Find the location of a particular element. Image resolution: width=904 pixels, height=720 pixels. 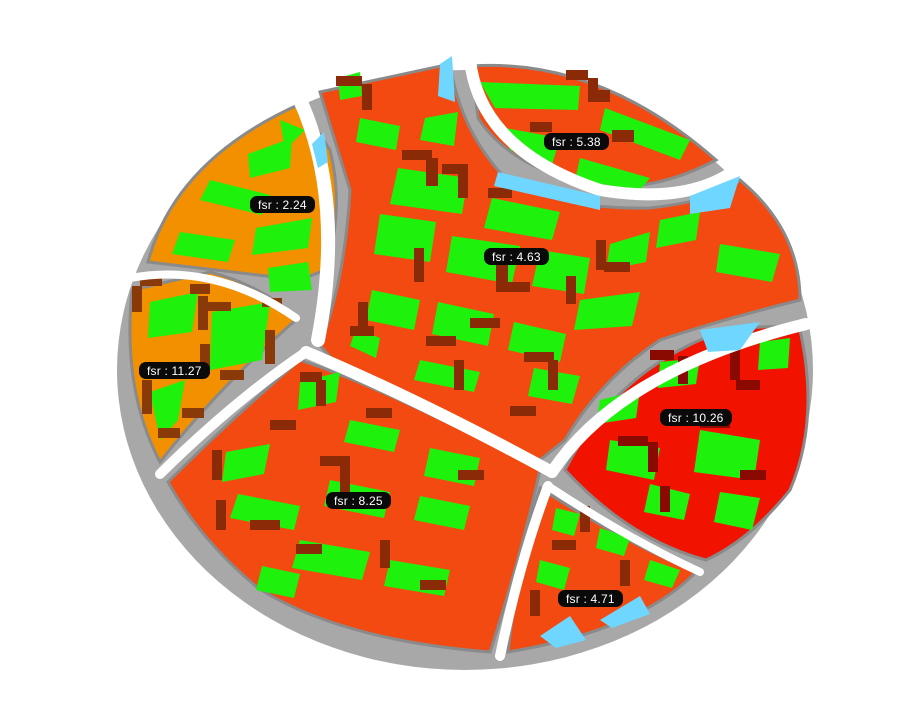

fsr-label-west: fsr : 11.27 is located at coordinates (174, 370).